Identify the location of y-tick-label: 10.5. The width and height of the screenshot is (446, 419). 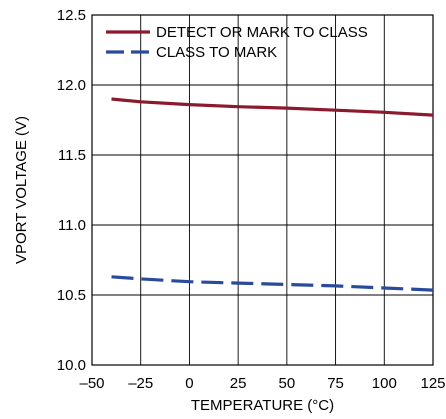
(71, 295).